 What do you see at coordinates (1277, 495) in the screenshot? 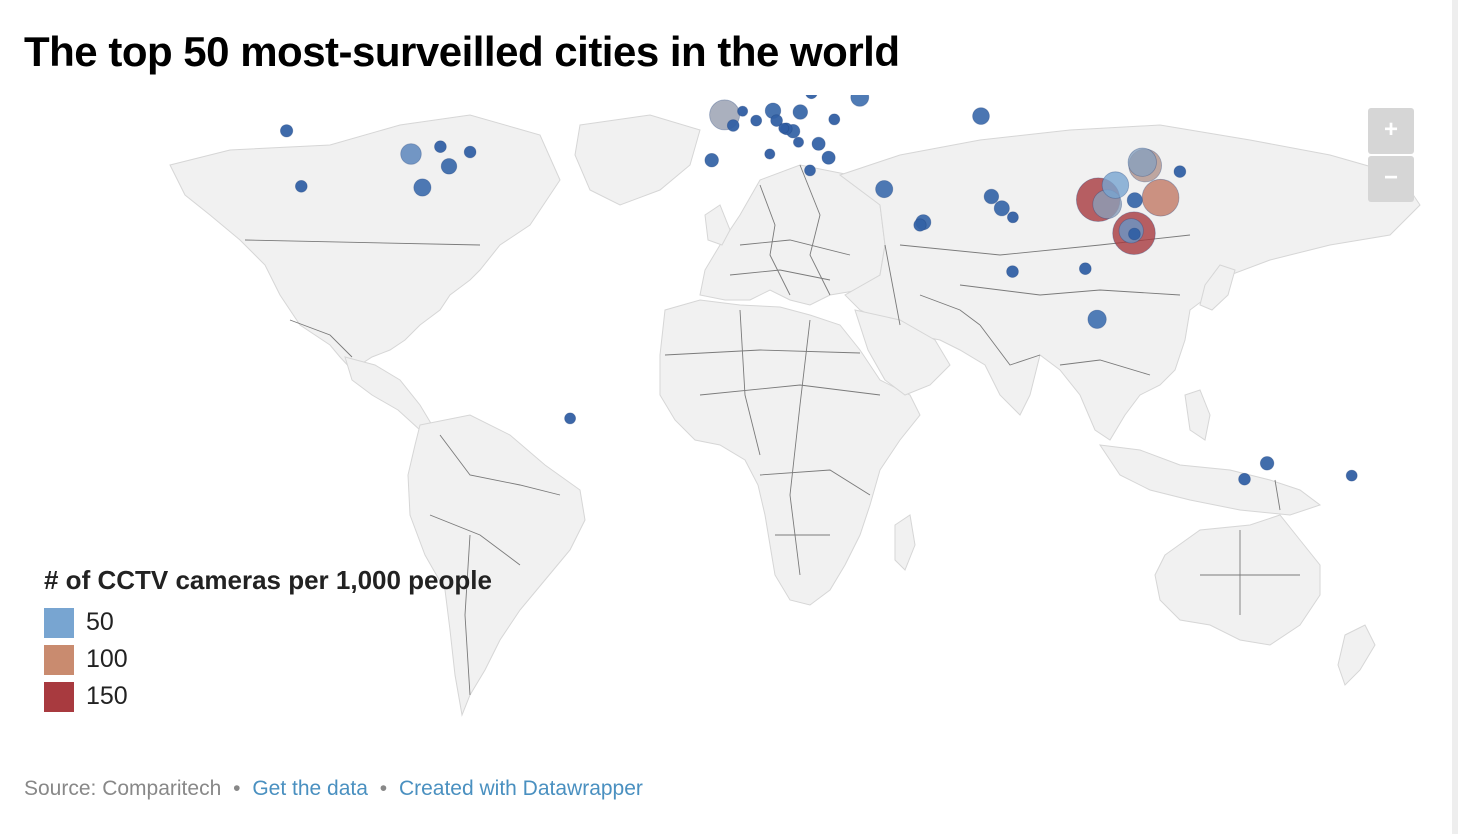
I see `border-png` at bounding box center [1277, 495].